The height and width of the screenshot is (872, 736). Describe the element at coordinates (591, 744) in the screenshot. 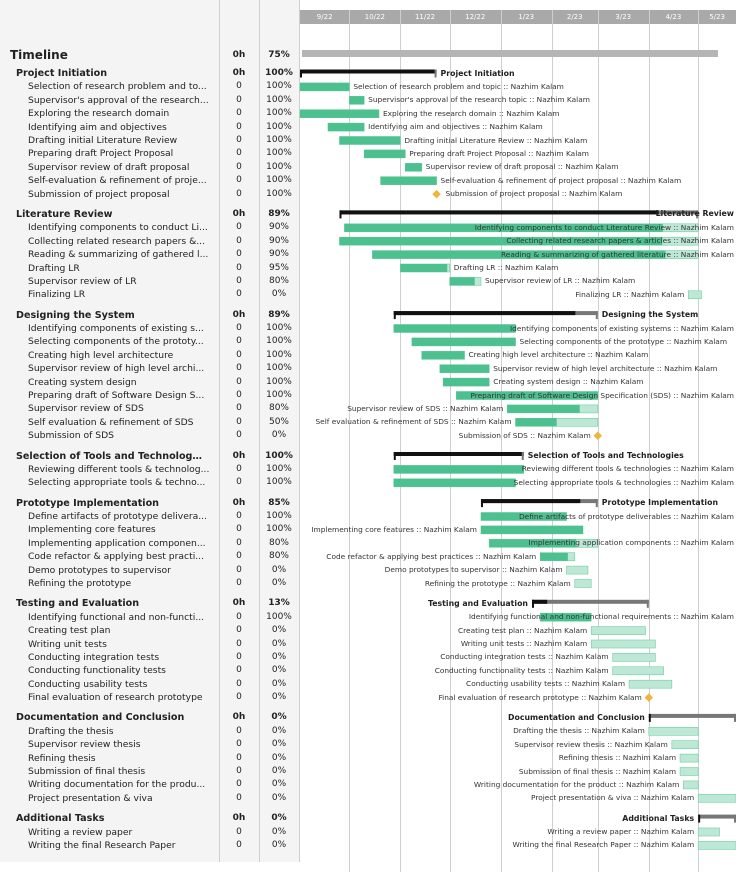

I see `task-bar-label: Supervisor review thesis :: Nazhim Kalam` at that location.